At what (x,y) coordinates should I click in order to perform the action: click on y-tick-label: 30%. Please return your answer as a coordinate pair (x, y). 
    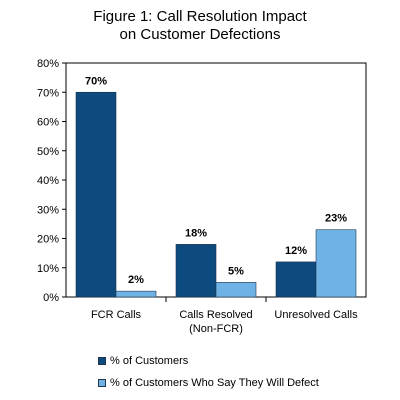
    Looking at the image, I should click on (48, 210).